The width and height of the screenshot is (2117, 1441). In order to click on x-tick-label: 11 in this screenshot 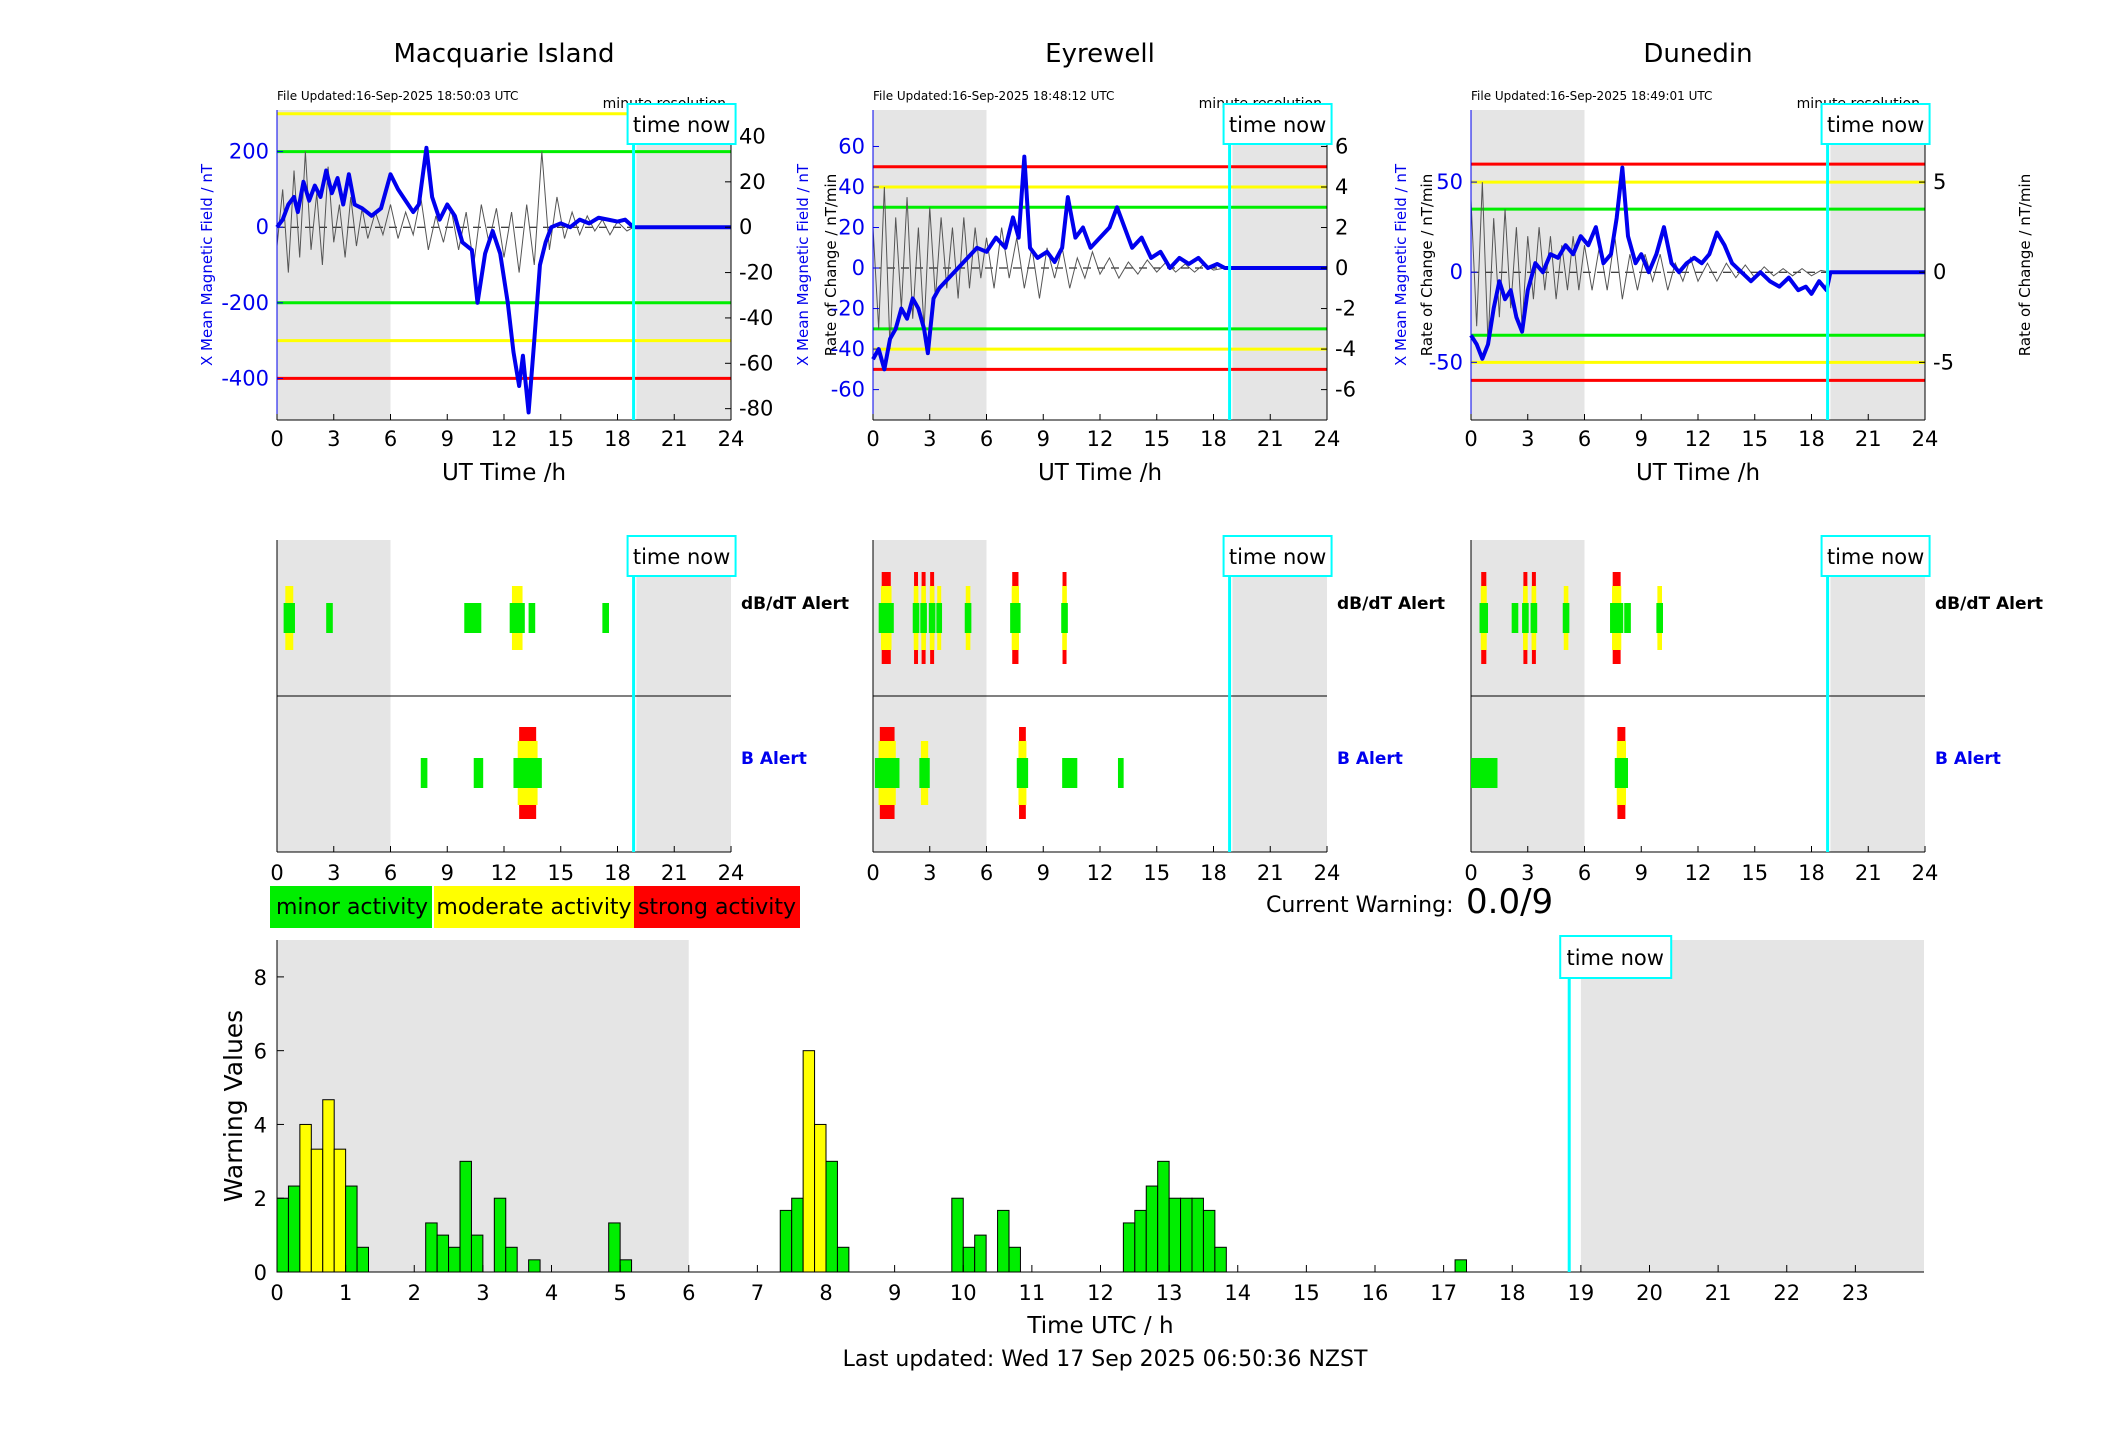, I will do `click(1032, 1293)`.